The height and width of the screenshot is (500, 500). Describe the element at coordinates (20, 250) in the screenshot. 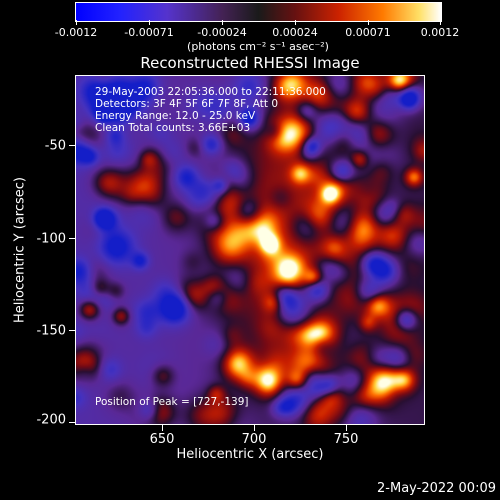

I see `y-axis-label: Heliocentric Y (arcsec)` at that location.